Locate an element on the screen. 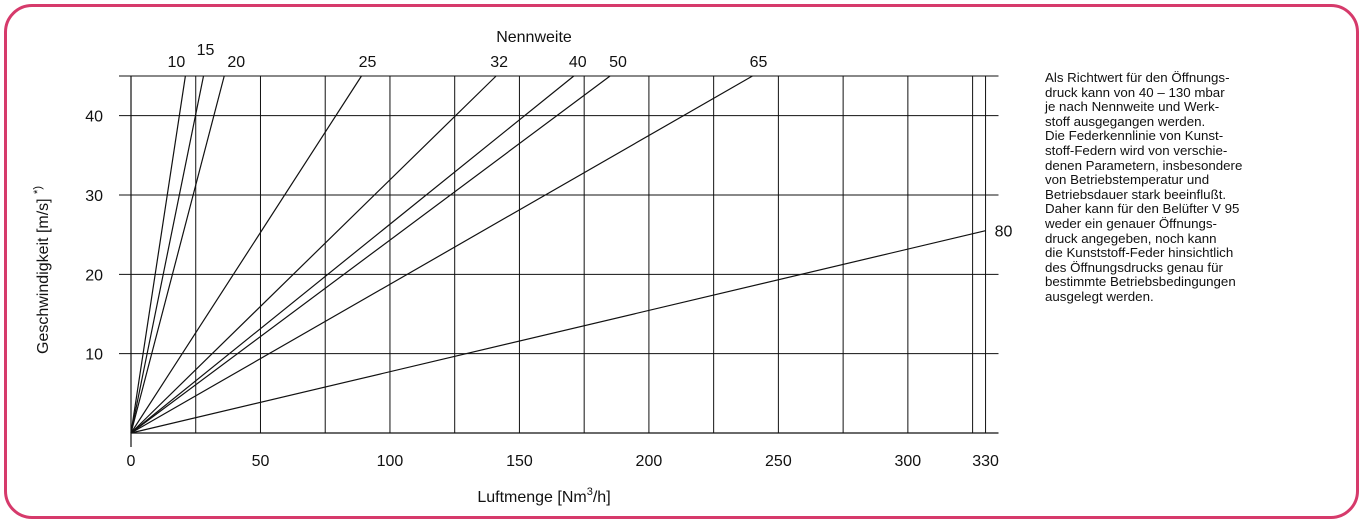 This screenshot has width=1367, height=526. series-label-80: 80 is located at coordinates (1004, 232).